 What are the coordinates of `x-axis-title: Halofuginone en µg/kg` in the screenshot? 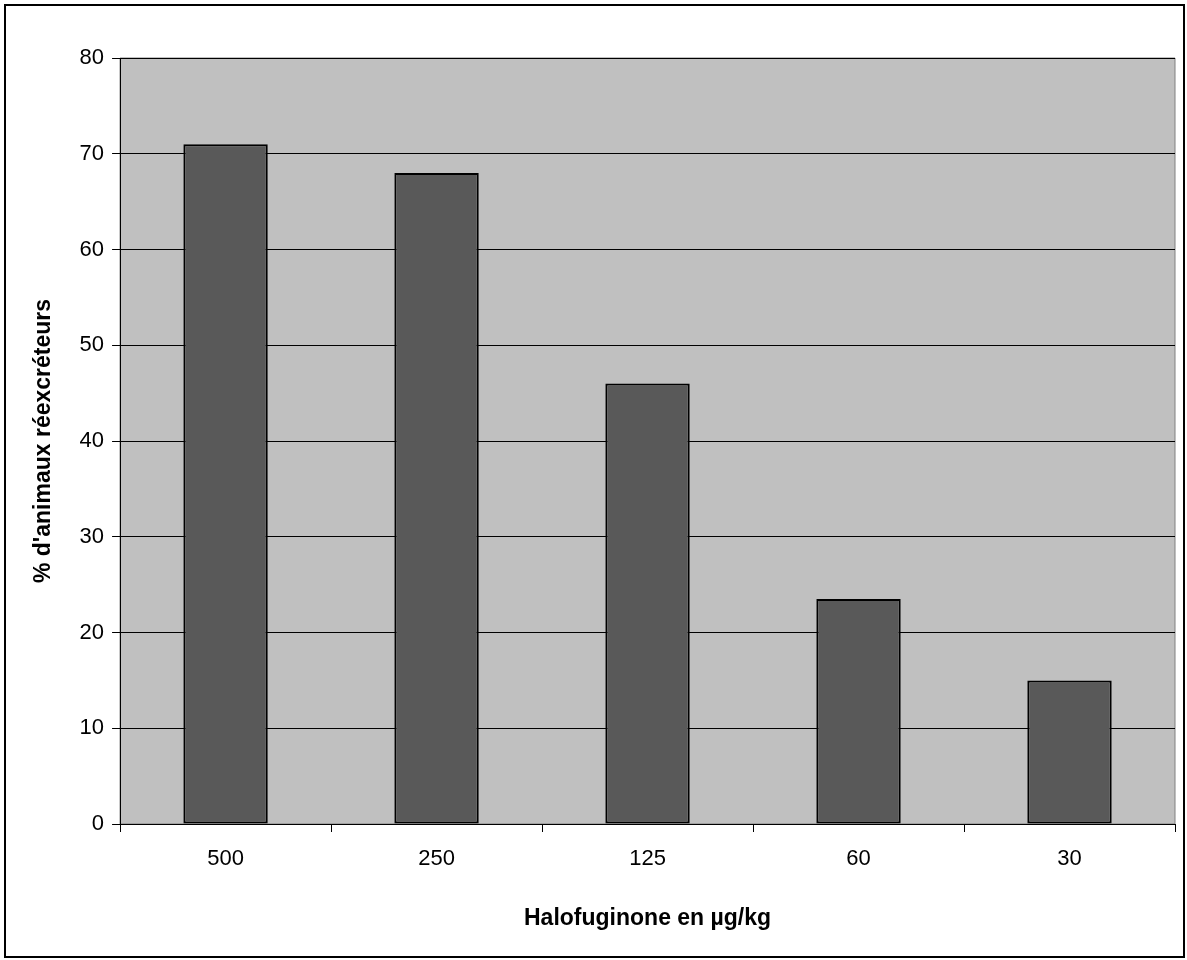 It's located at (647, 916).